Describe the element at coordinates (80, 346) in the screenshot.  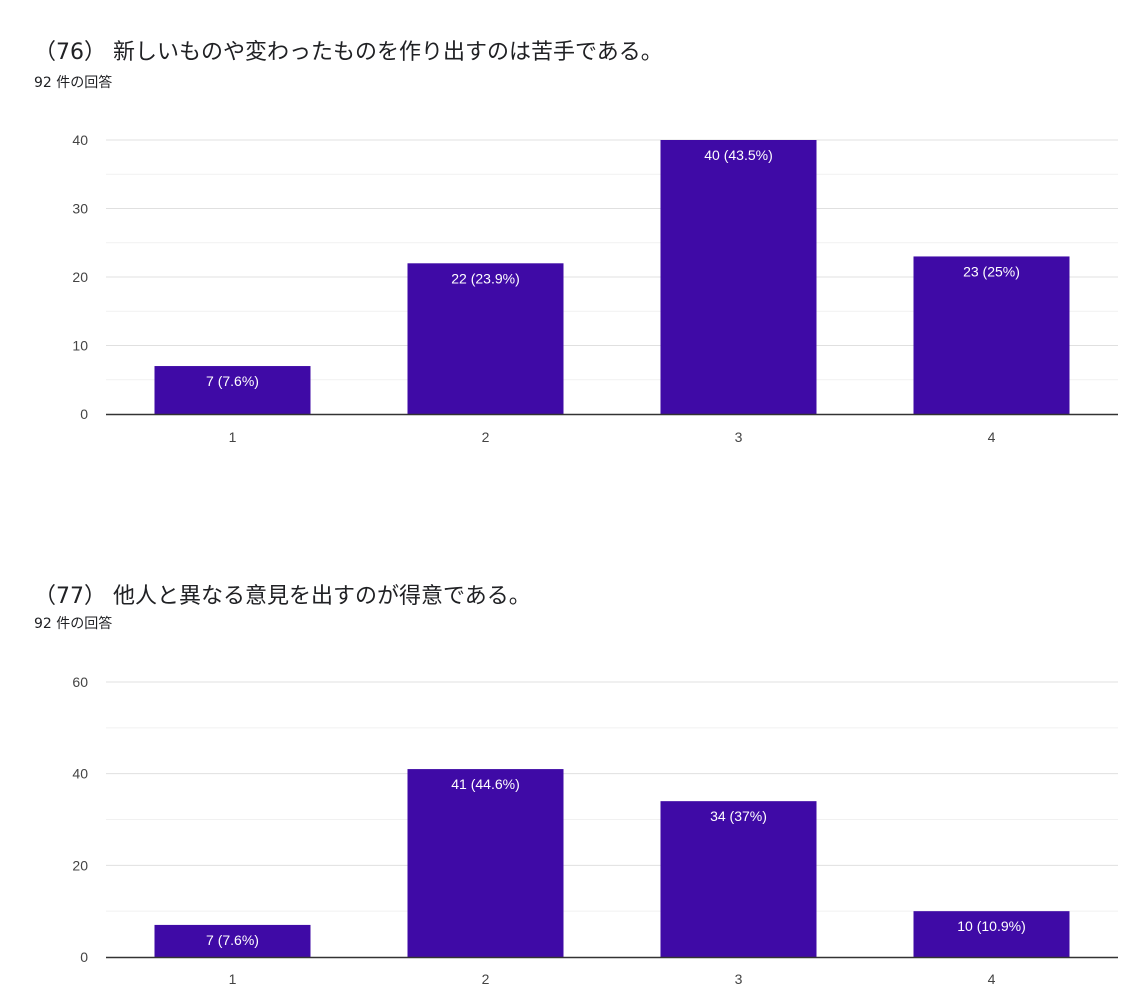
I see `y-tick-label: 10` at that location.